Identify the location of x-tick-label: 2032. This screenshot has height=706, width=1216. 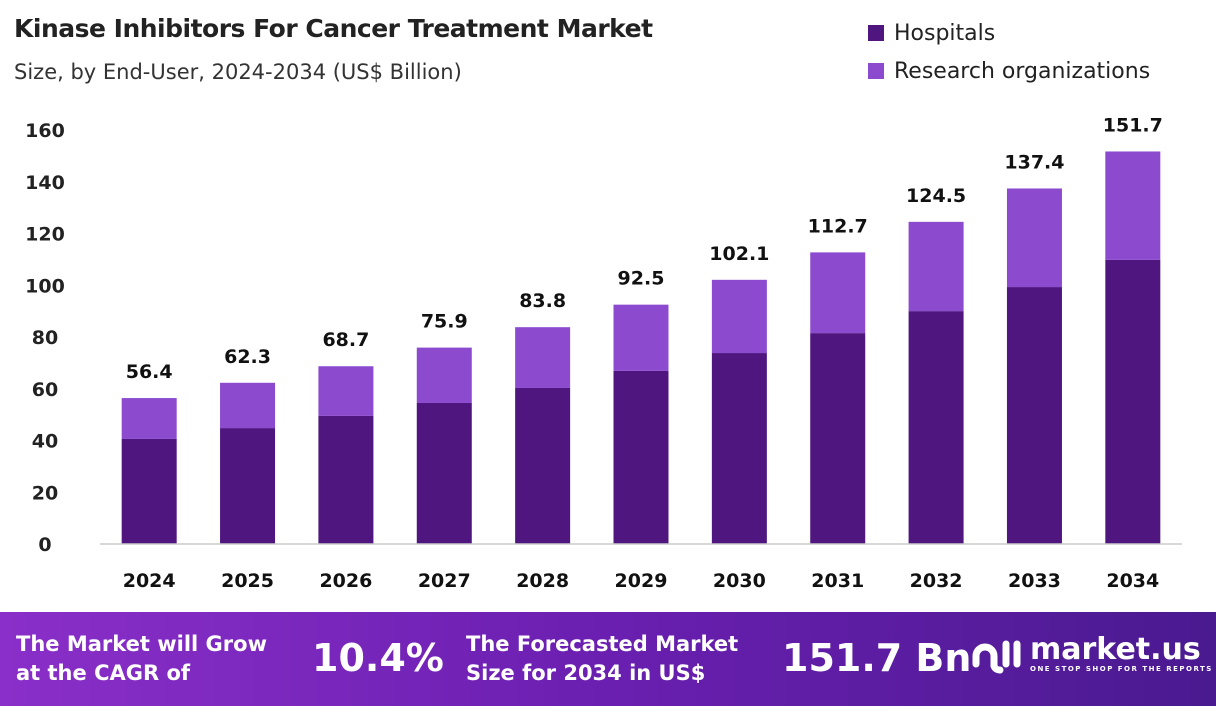
(936, 581).